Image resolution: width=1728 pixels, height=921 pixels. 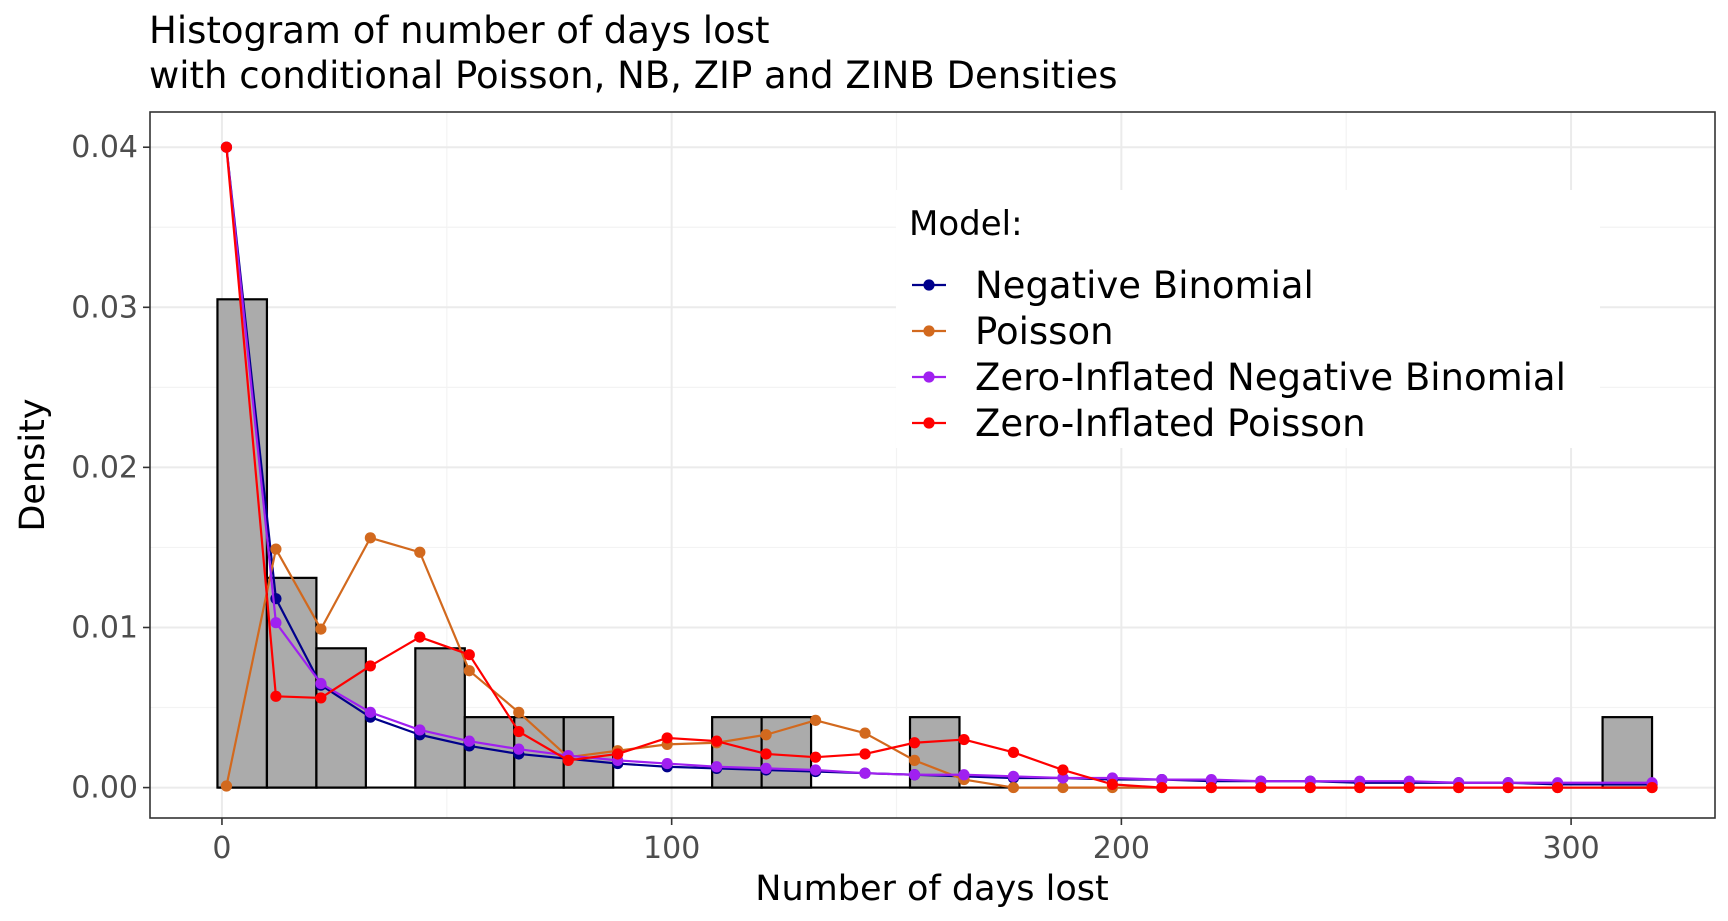 What do you see at coordinates (1270, 377) in the screenshot?
I see `legend-label: Zero-Inflated Negative Binomial` at bounding box center [1270, 377].